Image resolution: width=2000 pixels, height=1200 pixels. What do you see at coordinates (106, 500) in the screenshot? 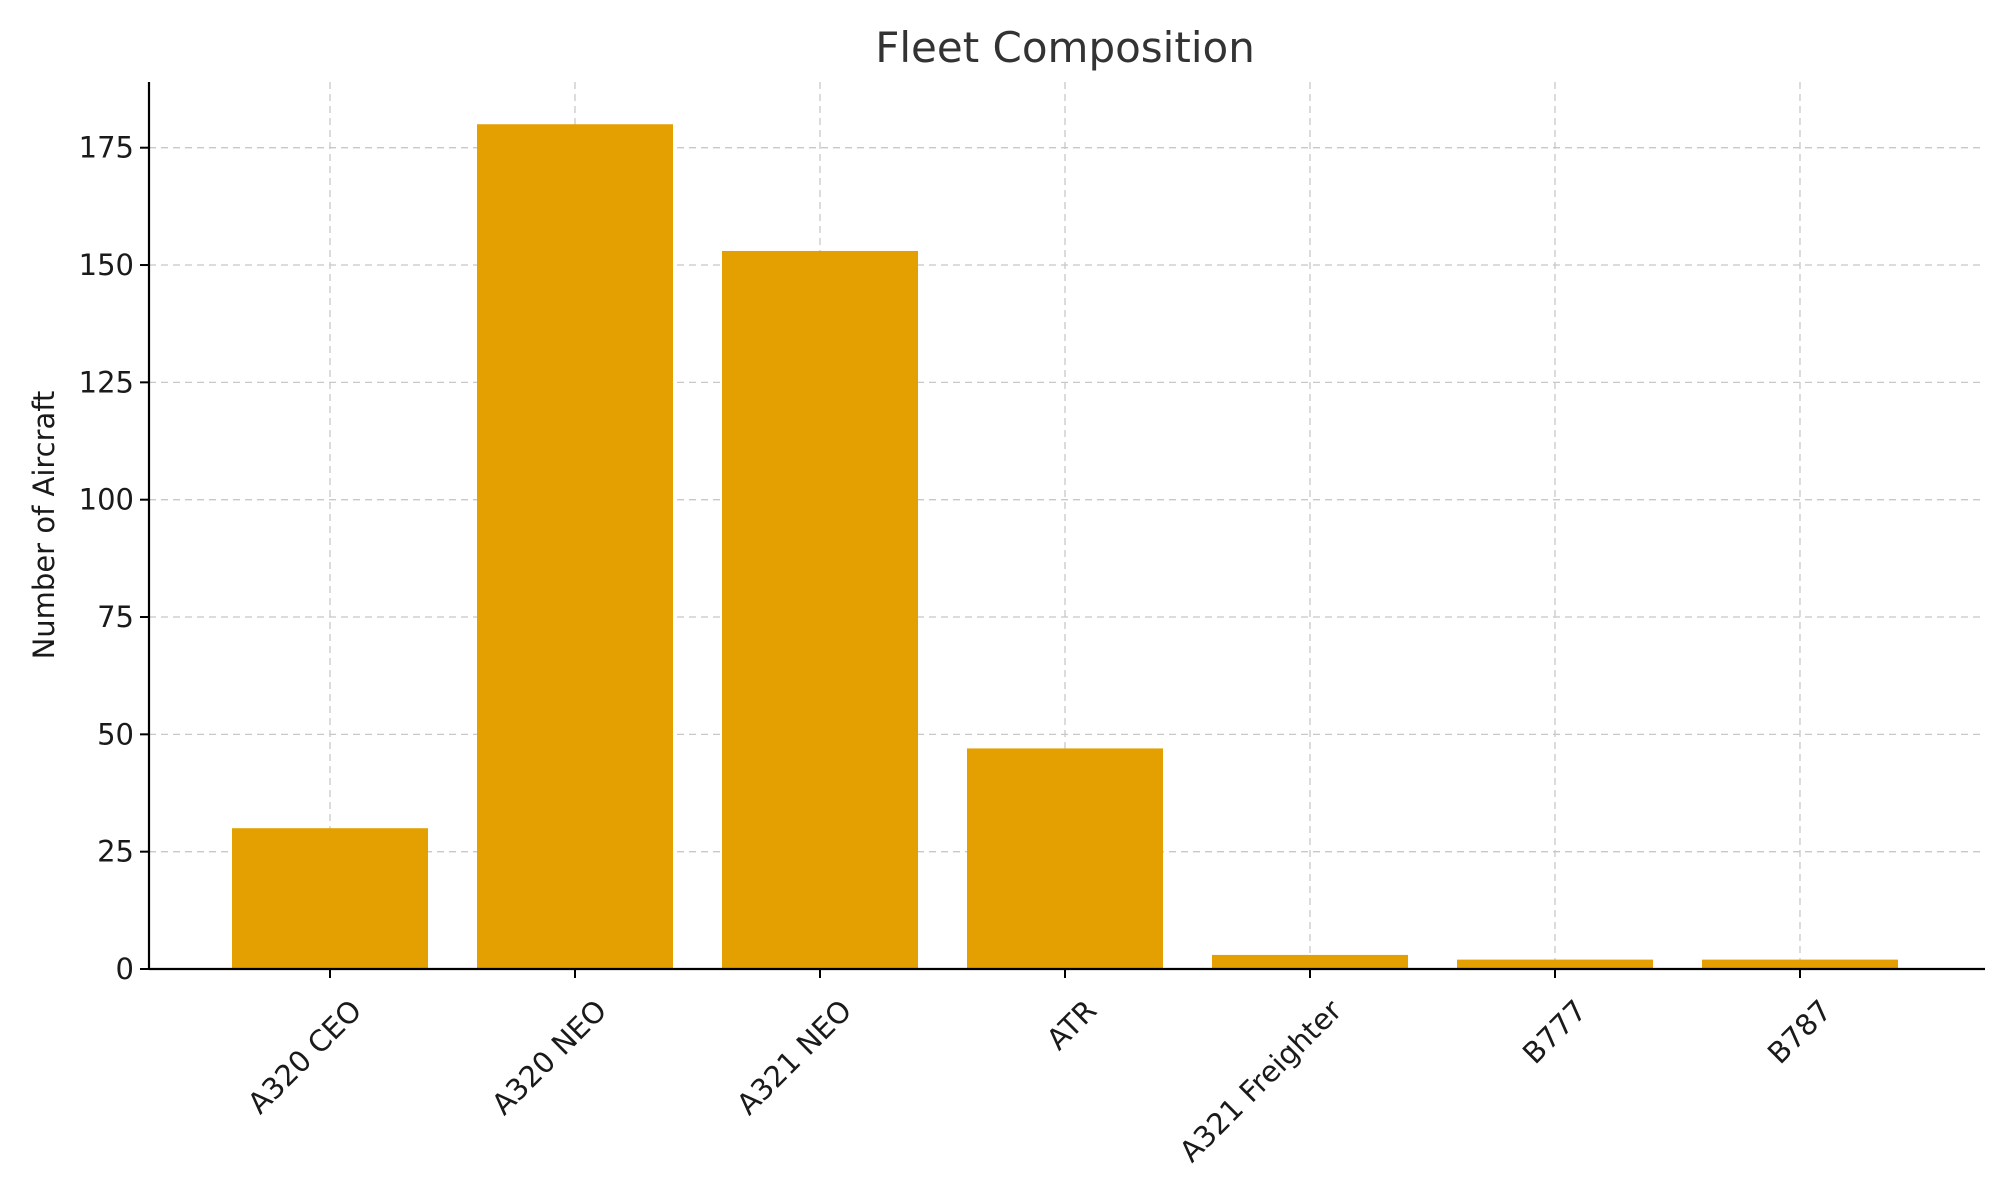
I see `y-tick-label: 100` at bounding box center [106, 500].